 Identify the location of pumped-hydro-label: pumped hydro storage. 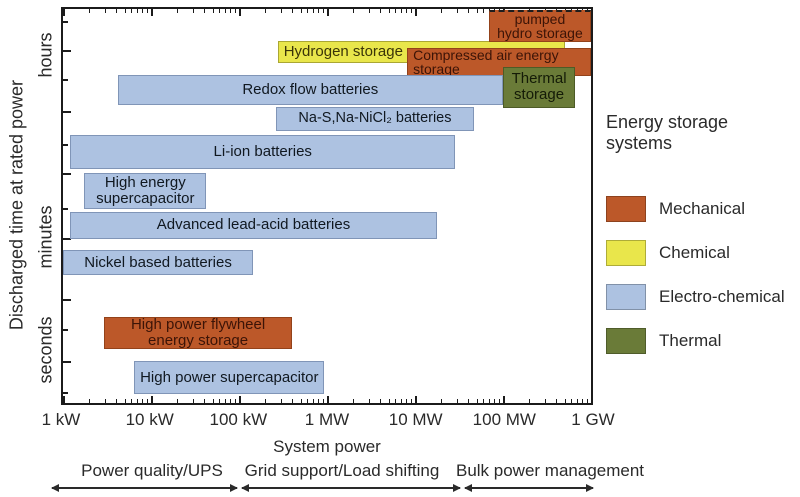
(540, 26).